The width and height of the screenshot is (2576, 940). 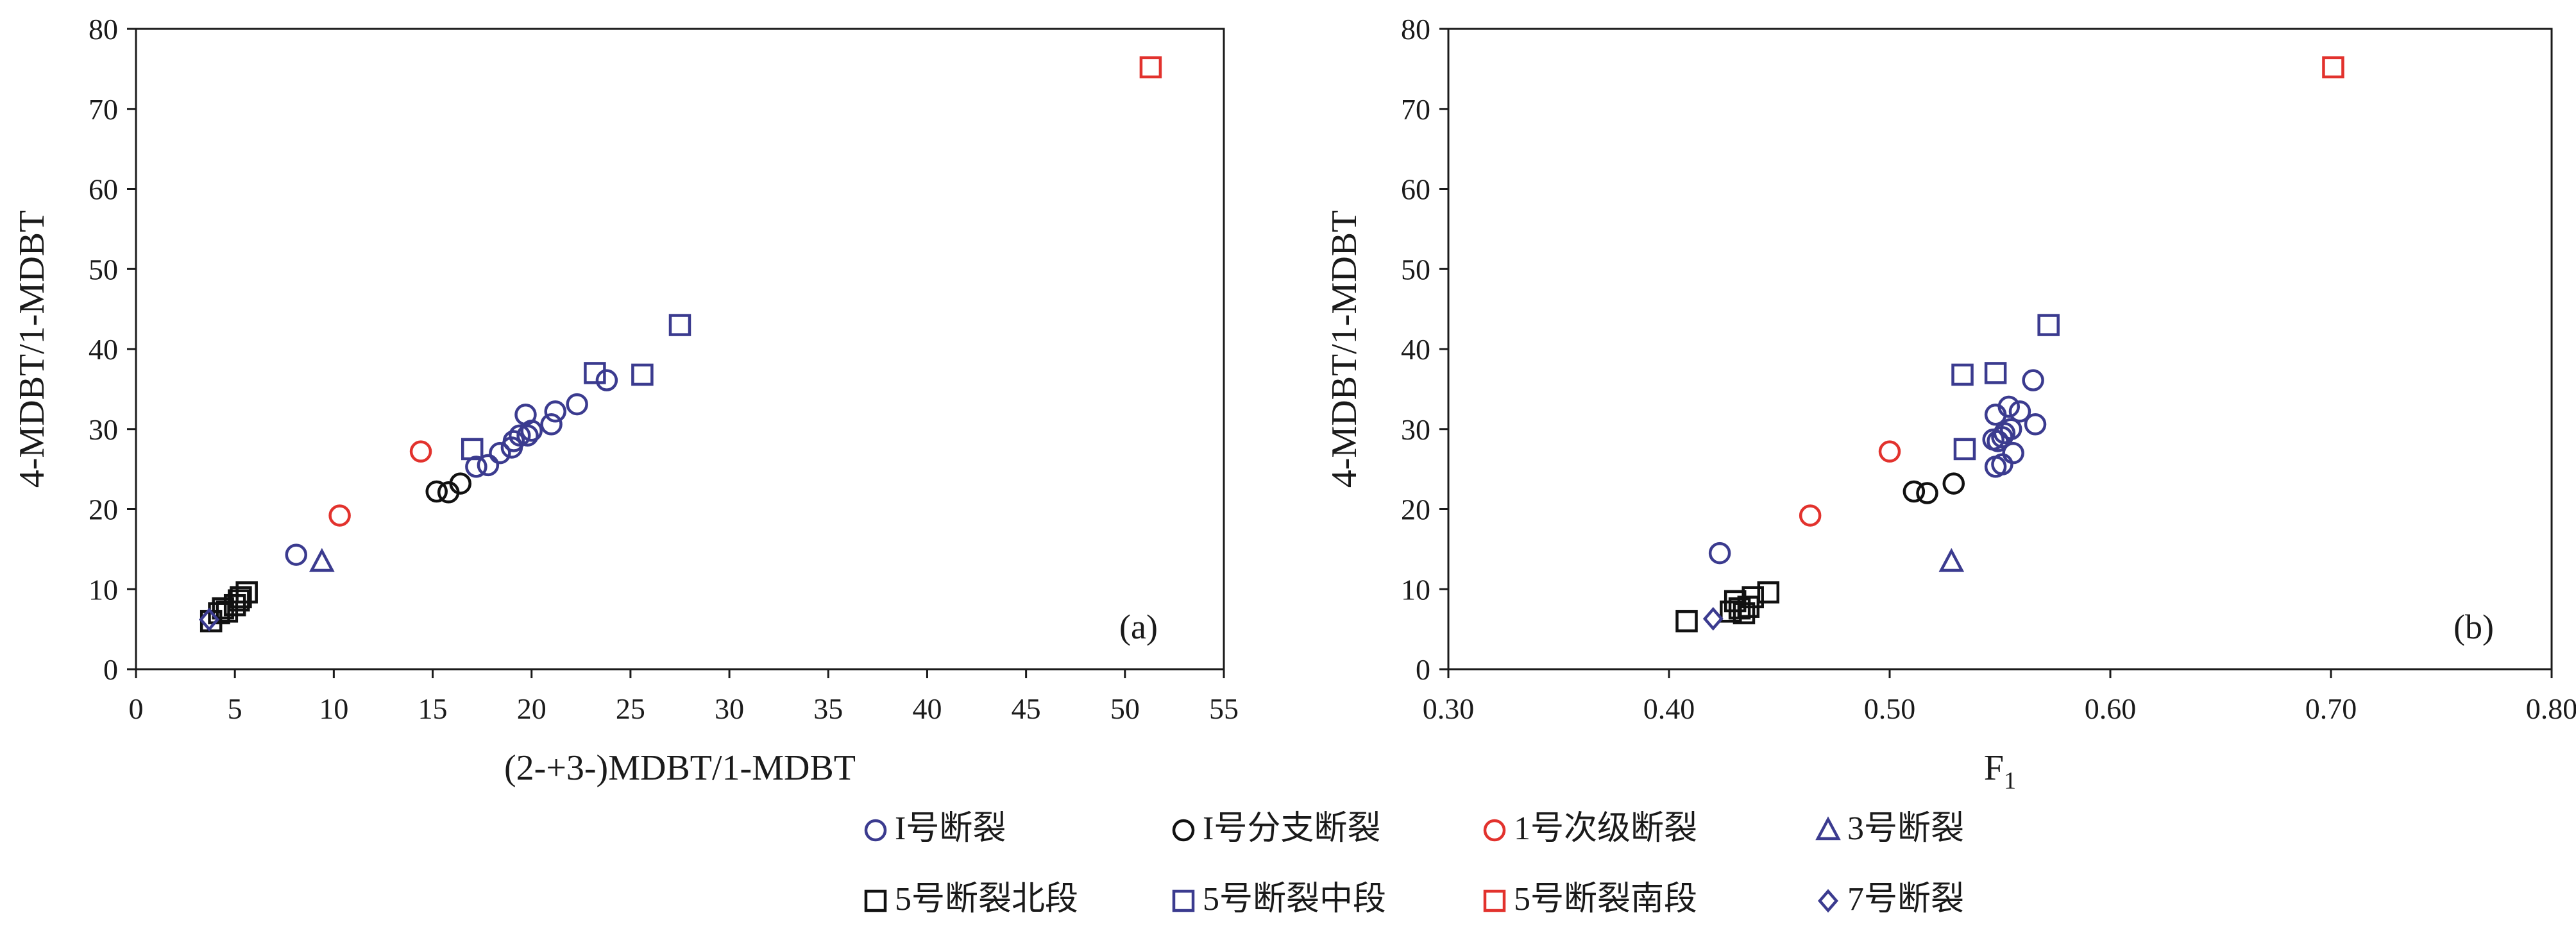 I want to click on x-tick-label: 15, so click(x=433, y=709).